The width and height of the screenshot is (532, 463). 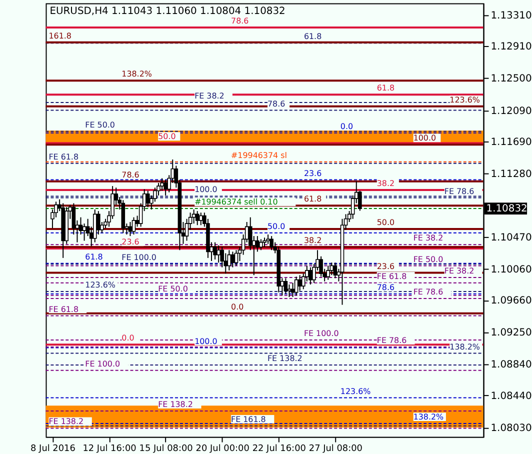 I want to click on y-tick-label: 1.08030, so click(x=511, y=428).